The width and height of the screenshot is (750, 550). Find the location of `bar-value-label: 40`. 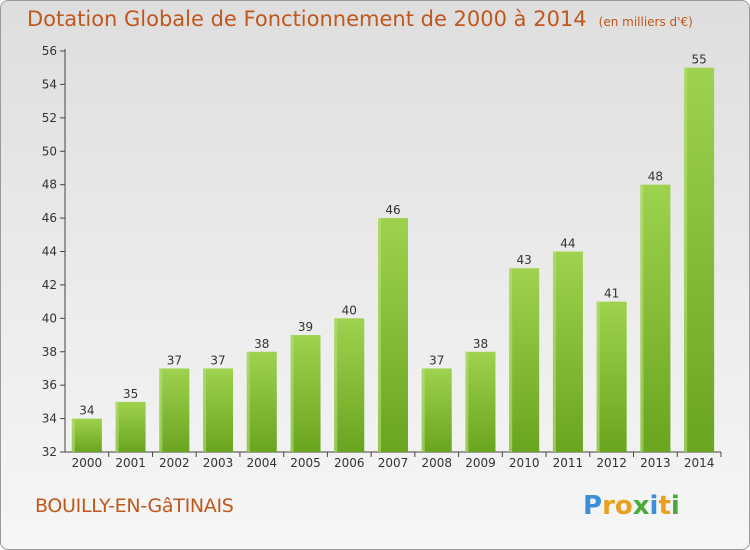

bar-value-label: 40 is located at coordinates (349, 310).